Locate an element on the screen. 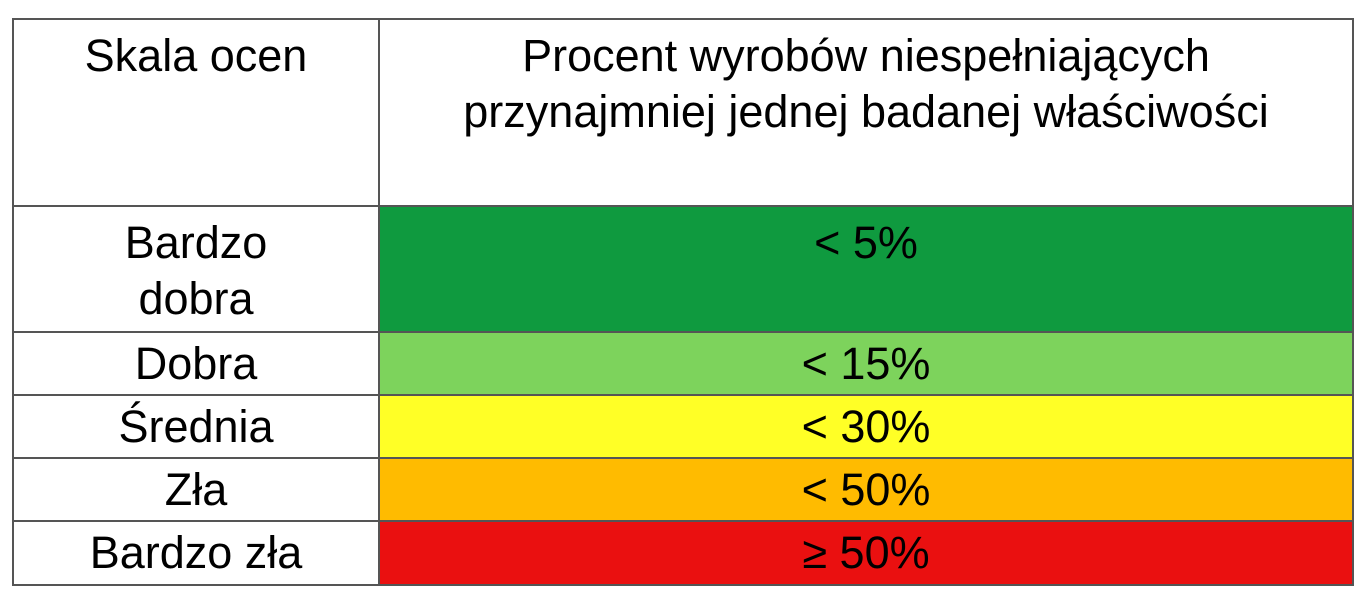  range-cell: < 30% is located at coordinates (866, 426).